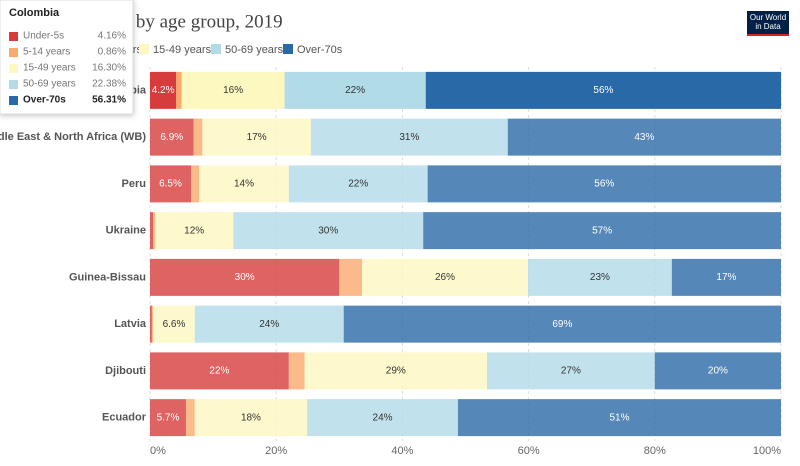 Image resolution: width=800 pixels, height=466 pixels. I want to click on tooltip-label: Under-5s, so click(43, 36).